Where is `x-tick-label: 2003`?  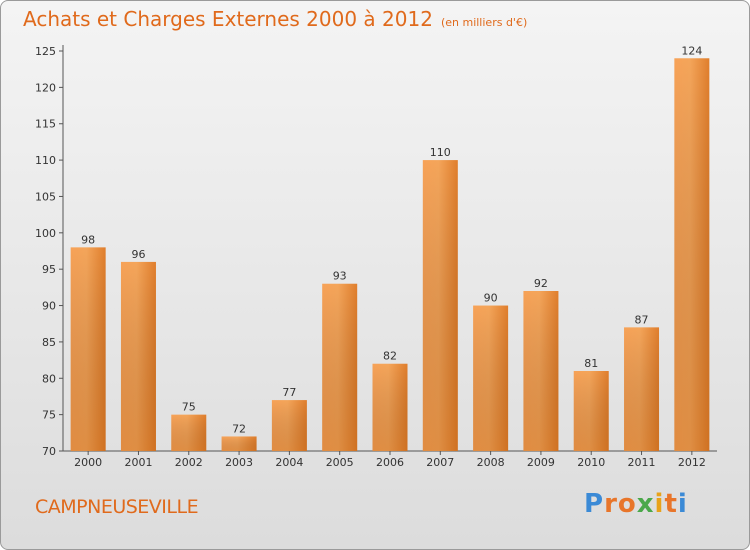 x-tick-label: 2003 is located at coordinates (239, 462).